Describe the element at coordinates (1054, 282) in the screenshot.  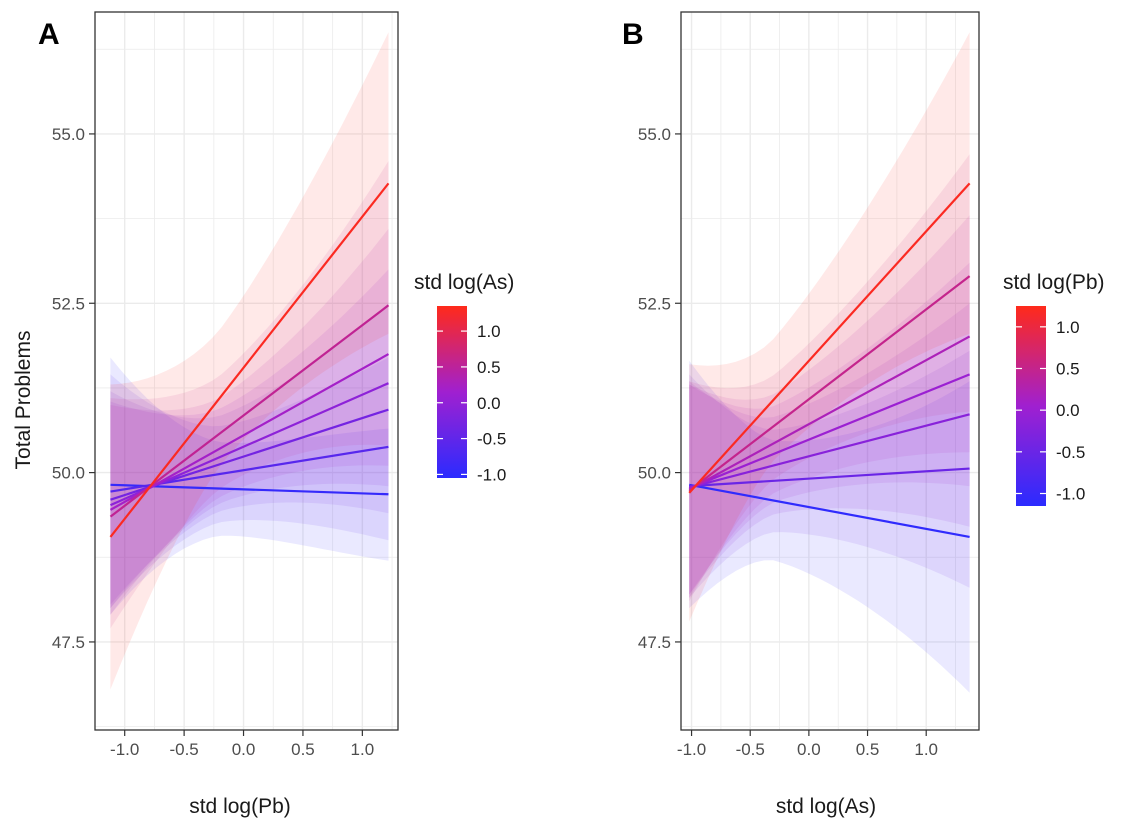
I see `legend-title-b: std log(Pb)` at that location.